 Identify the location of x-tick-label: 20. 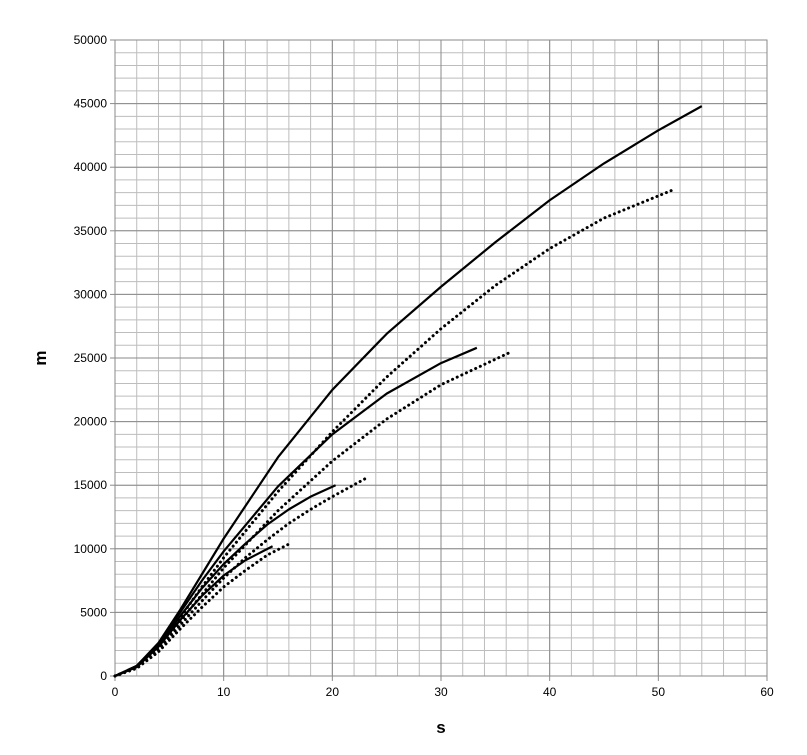
(333, 692).